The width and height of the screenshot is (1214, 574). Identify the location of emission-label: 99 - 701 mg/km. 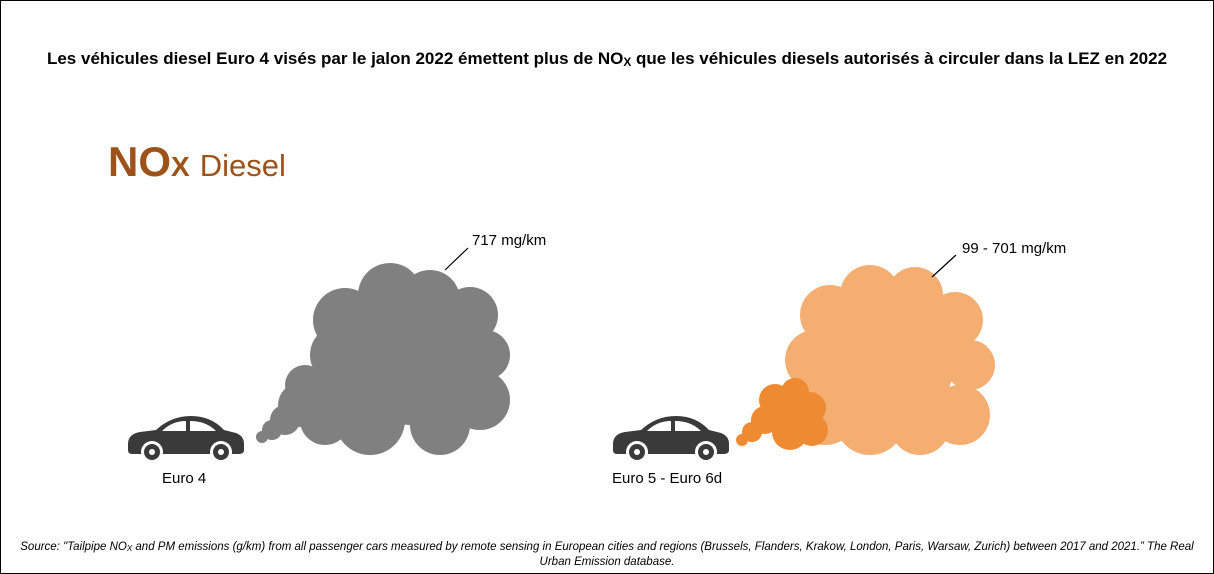
(1014, 248).